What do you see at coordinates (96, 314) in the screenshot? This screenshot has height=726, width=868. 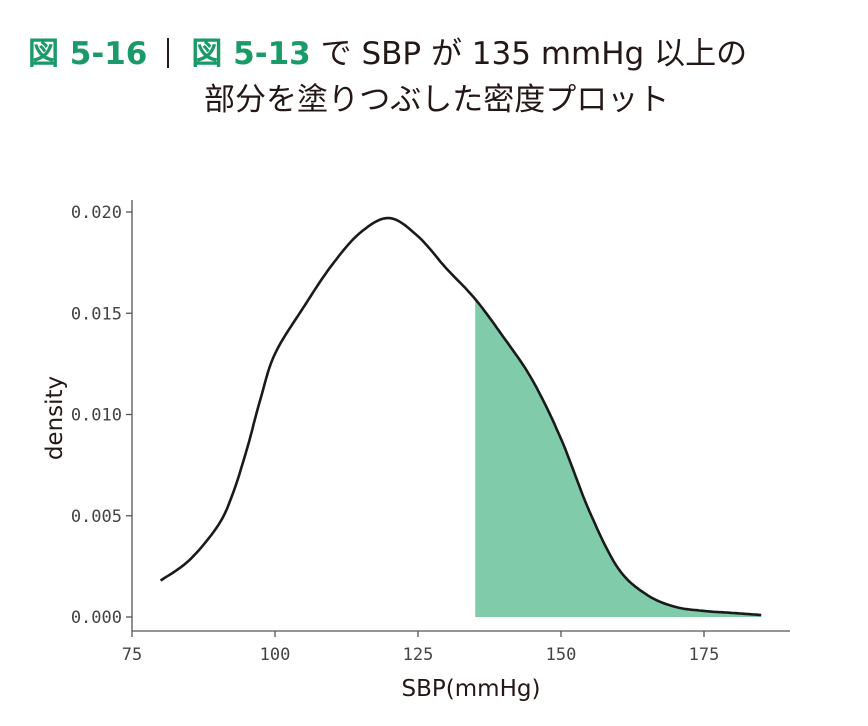 I see `y-tick-label: 0.015` at bounding box center [96, 314].